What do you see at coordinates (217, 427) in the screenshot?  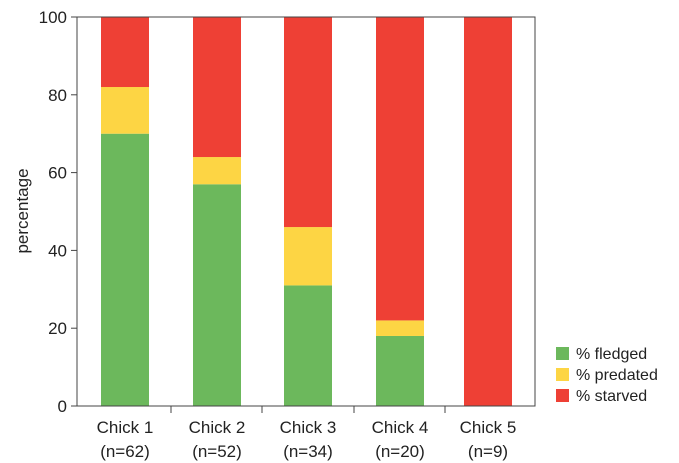 I see `x-tick-label: Chick 2` at bounding box center [217, 427].